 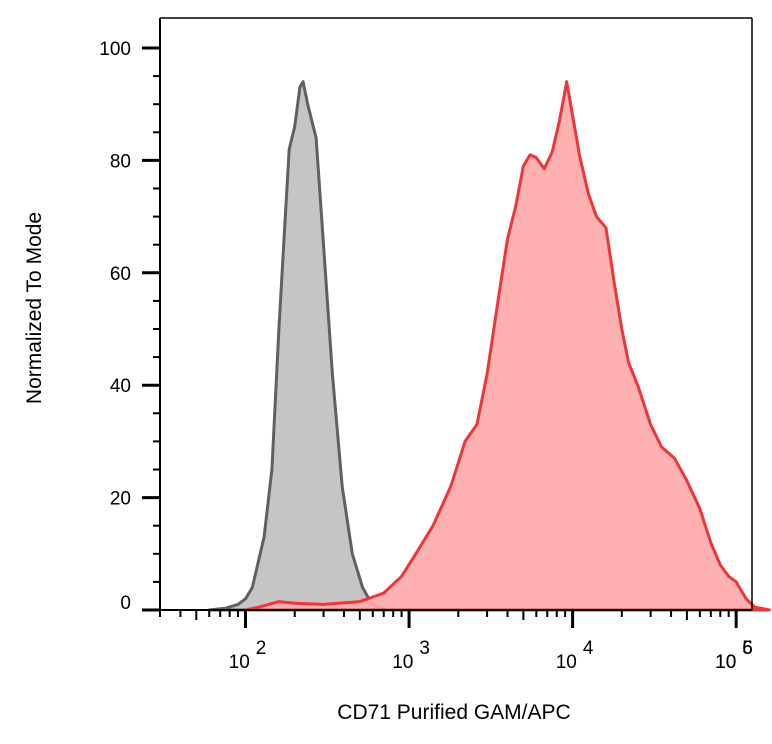 What do you see at coordinates (411, 655) in the screenshot?
I see `x-tick-label: 10³` at bounding box center [411, 655].